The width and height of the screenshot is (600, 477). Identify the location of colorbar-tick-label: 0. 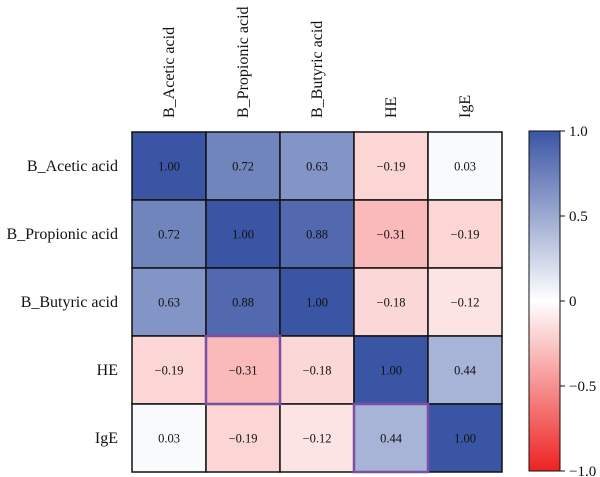
(573, 302).